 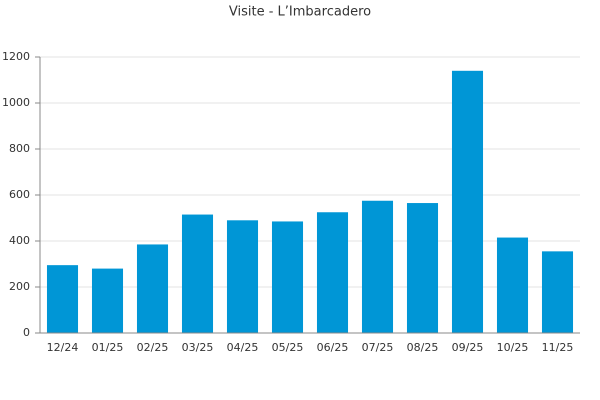 I want to click on y-tick-label: 0, so click(x=26, y=332).